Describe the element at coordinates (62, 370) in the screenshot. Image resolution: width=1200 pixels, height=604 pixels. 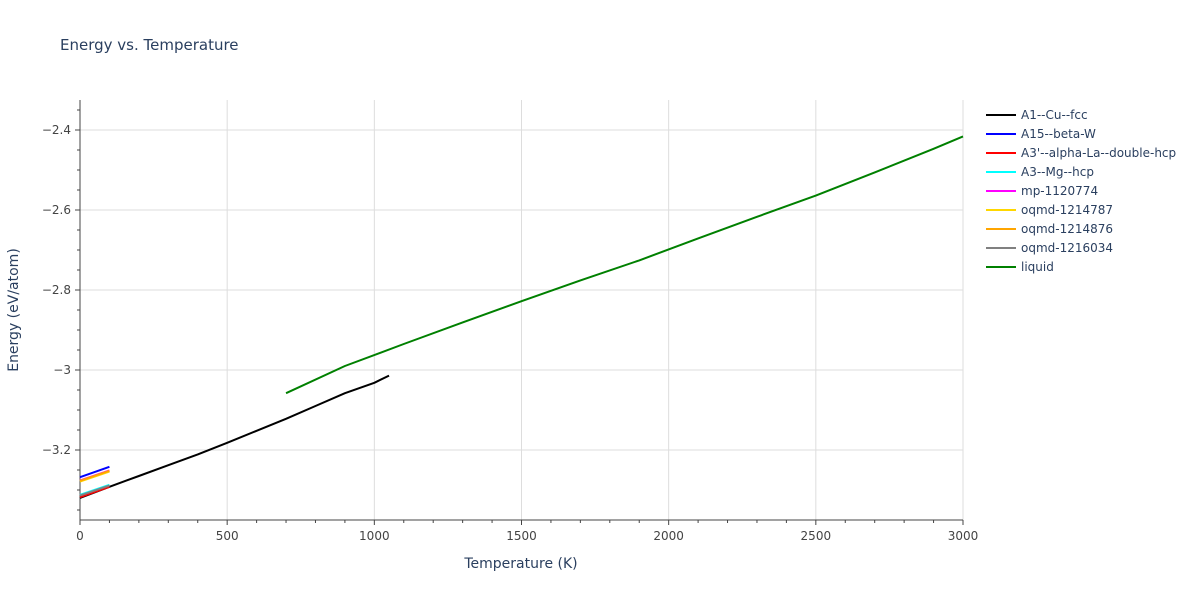
I see `y-tick-label: −3` at that location.